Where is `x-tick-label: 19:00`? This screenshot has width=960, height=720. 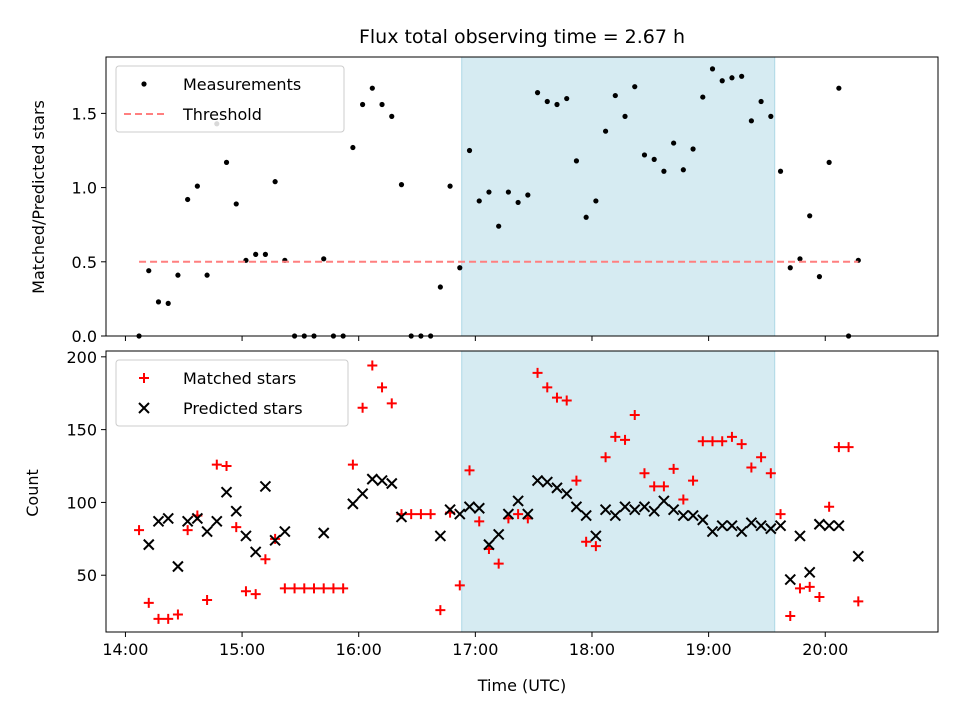
x-tick-label: 19:00 is located at coordinates (709, 649).